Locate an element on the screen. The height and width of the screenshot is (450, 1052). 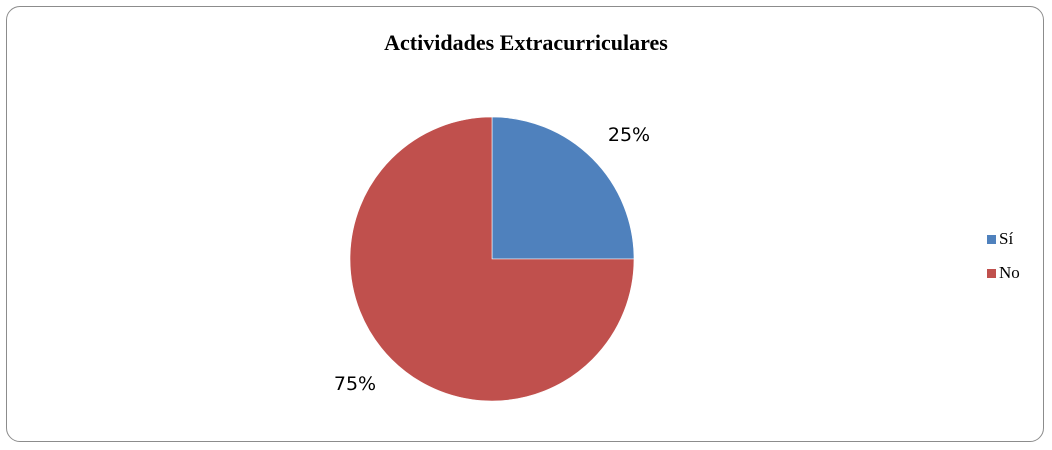
legend-item-no: No is located at coordinates (1003, 273).